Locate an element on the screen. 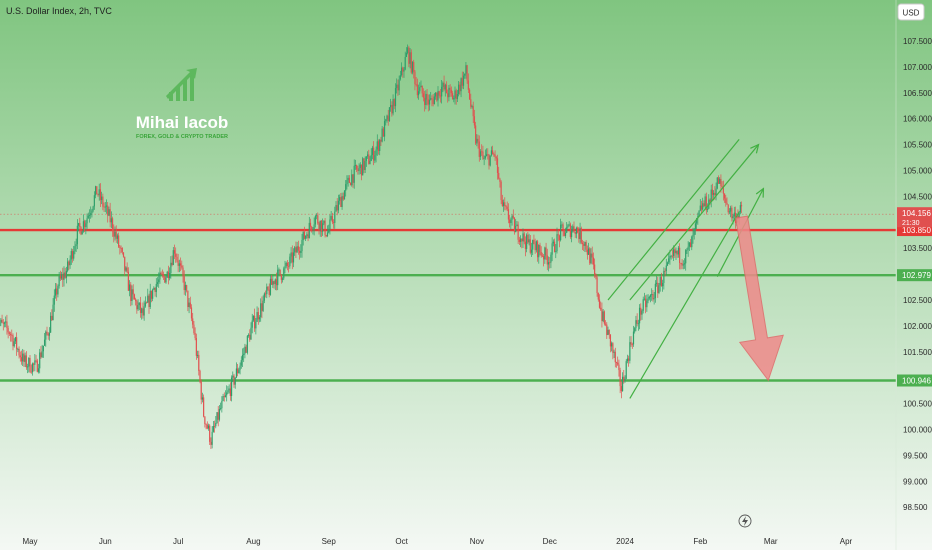 This screenshot has height=550, width=932. y-tick-label: 100.000 is located at coordinates (917, 430).